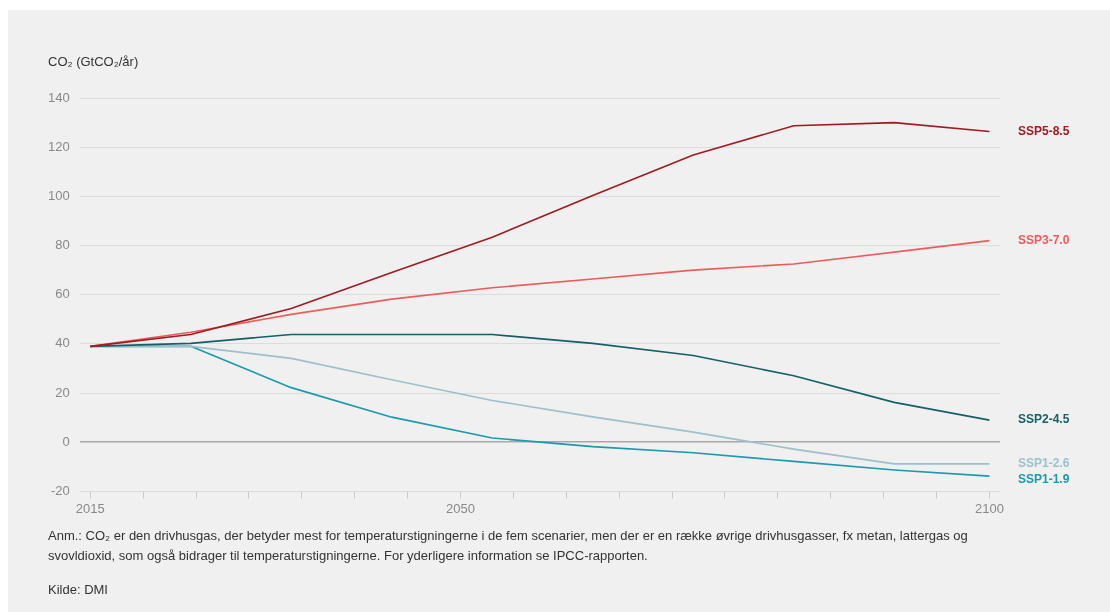  I want to click on x-tick-label: 2015, so click(90, 508).